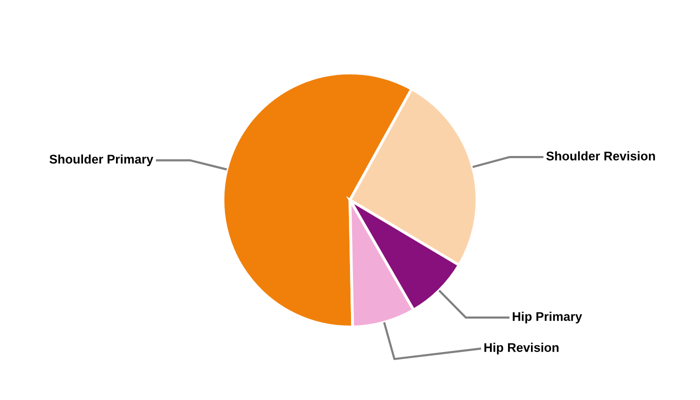  I want to click on slice-label: Shoulder Primary, so click(102, 160).